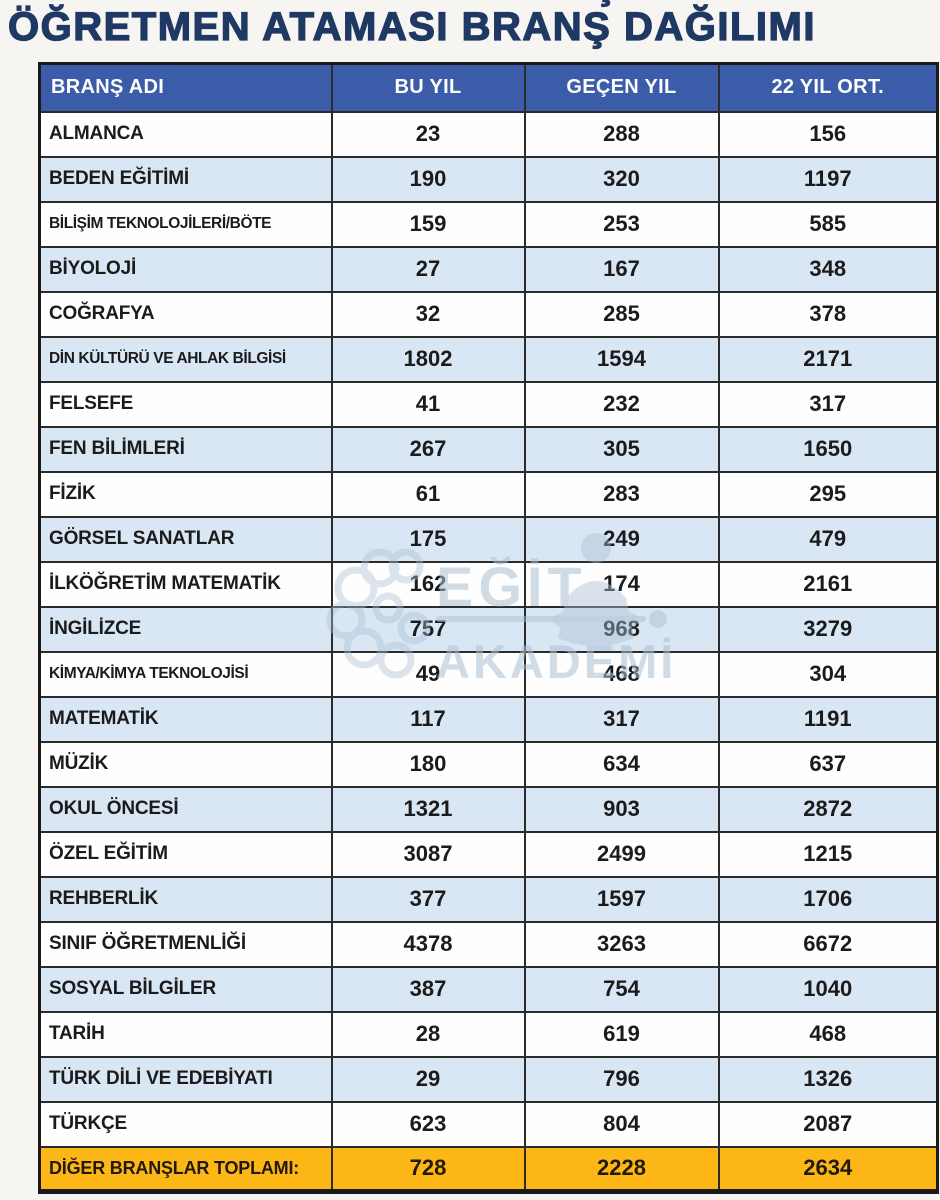 Image resolution: width=940 pixels, height=1200 pixels. What do you see at coordinates (185, 494) in the screenshot?
I see `branch-name-cell: FİZİK` at bounding box center [185, 494].